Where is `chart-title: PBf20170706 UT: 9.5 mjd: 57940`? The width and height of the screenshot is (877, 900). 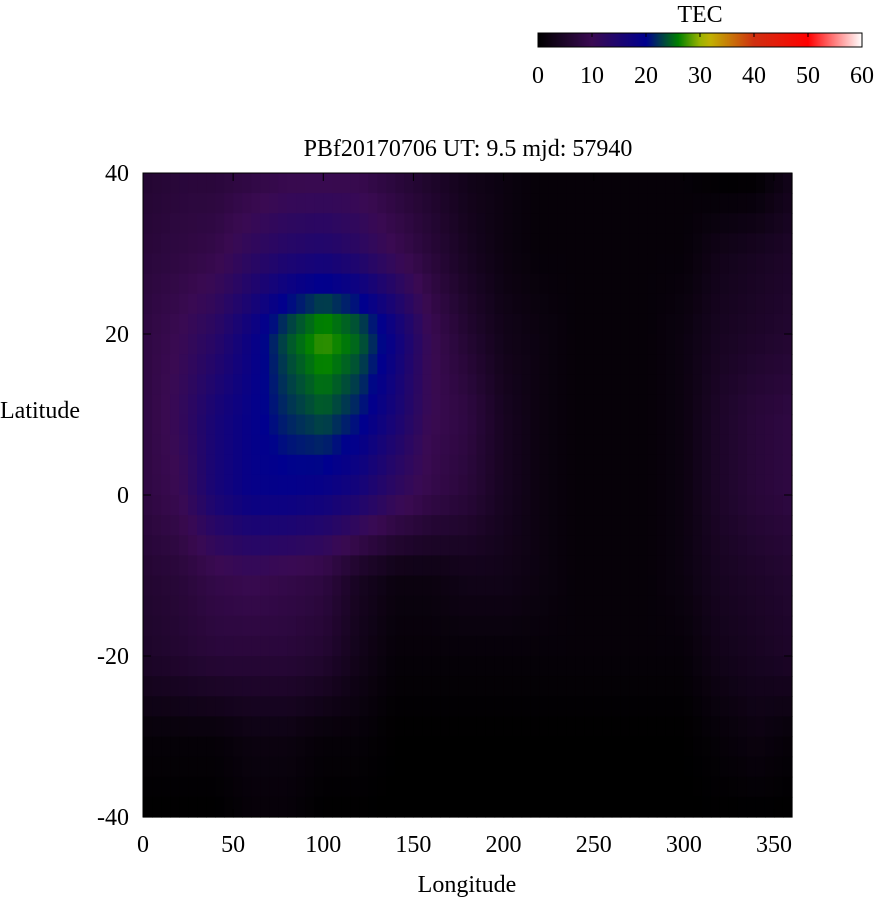 chart-title: PBf20170706 UT: 9.5 mjd: 57940 is located at coordinates (468, 149).